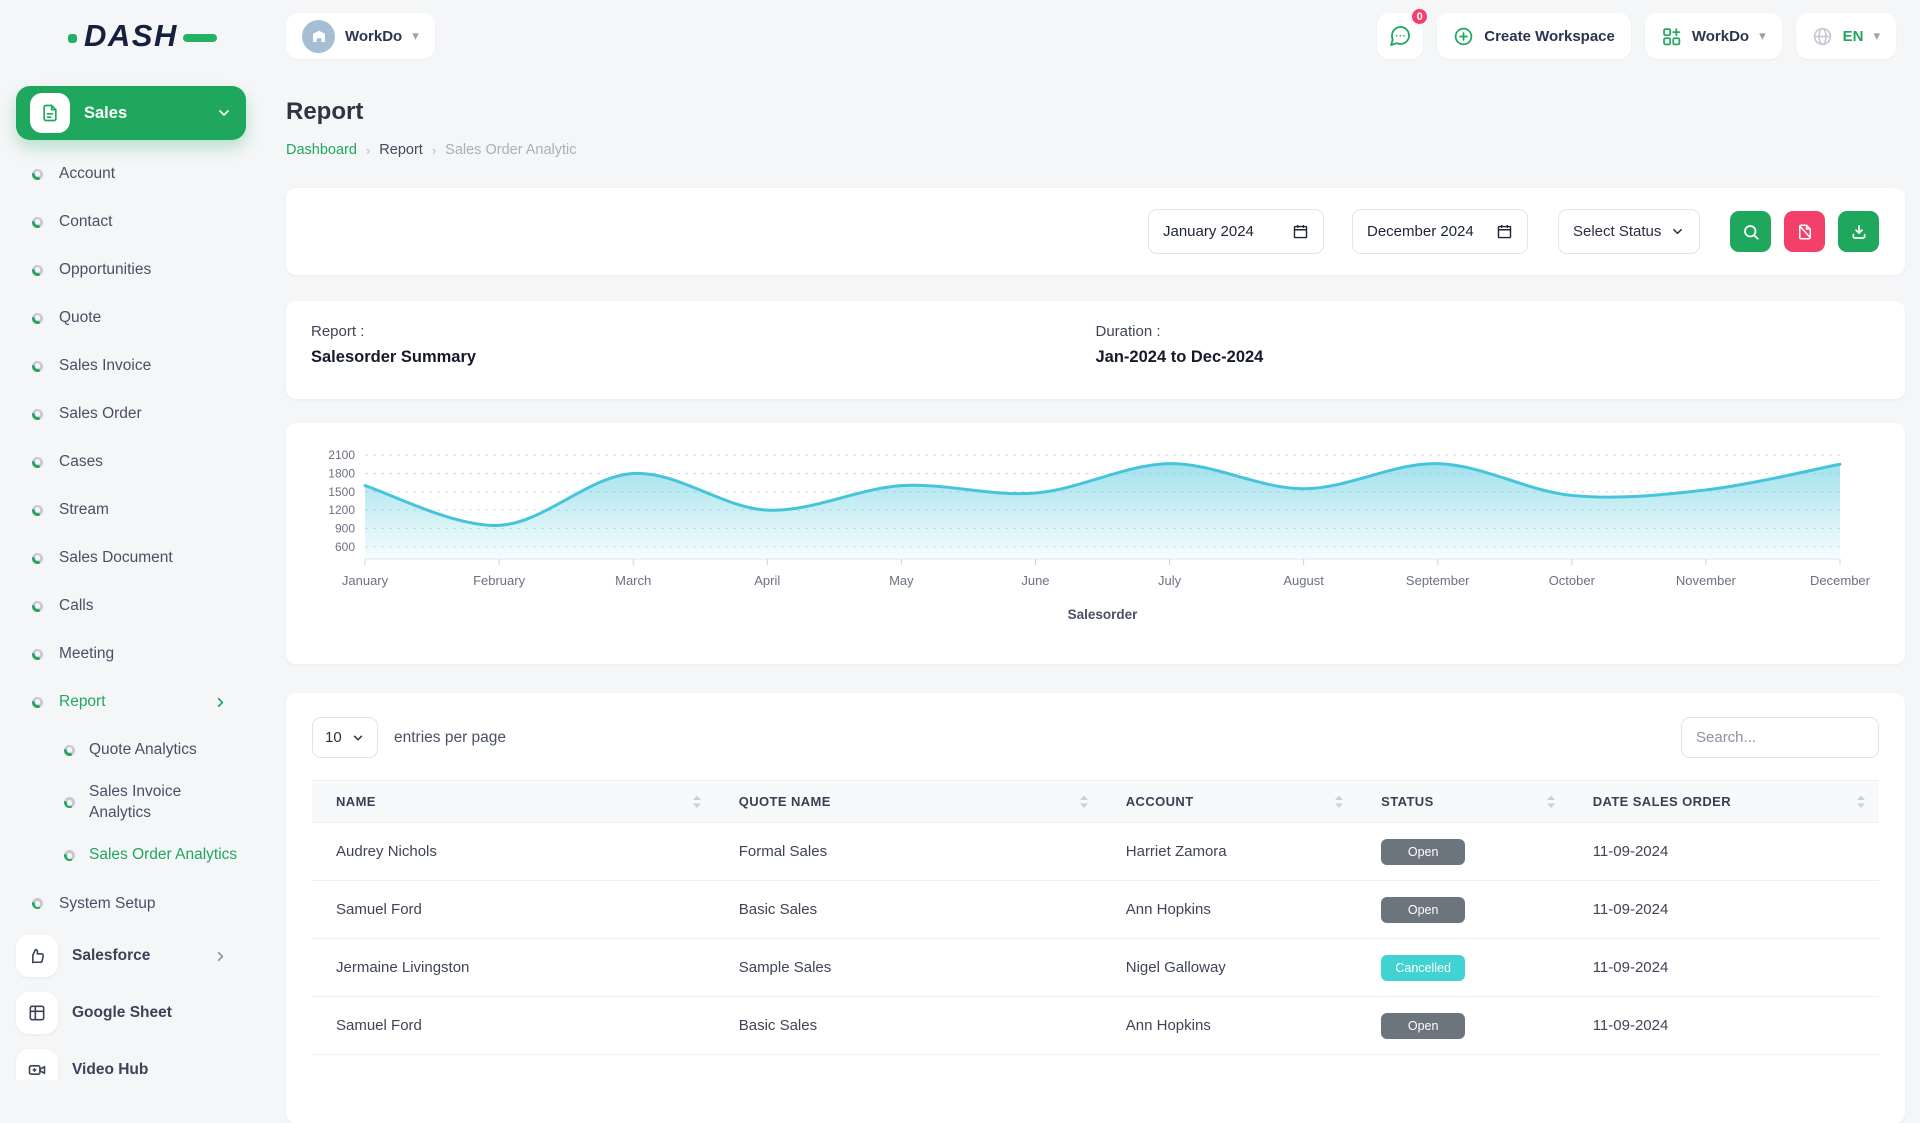  I want to click on svg-text: March, so click(633, 580).